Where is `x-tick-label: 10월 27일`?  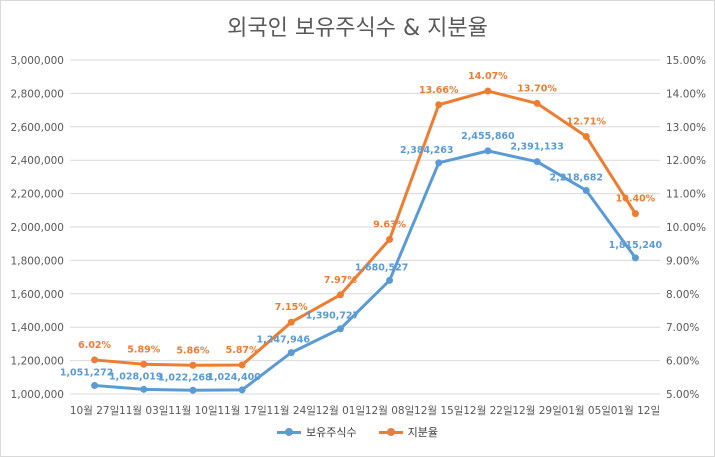 x-tick-label: 10월 27일 is located at coordinates (94, 410).